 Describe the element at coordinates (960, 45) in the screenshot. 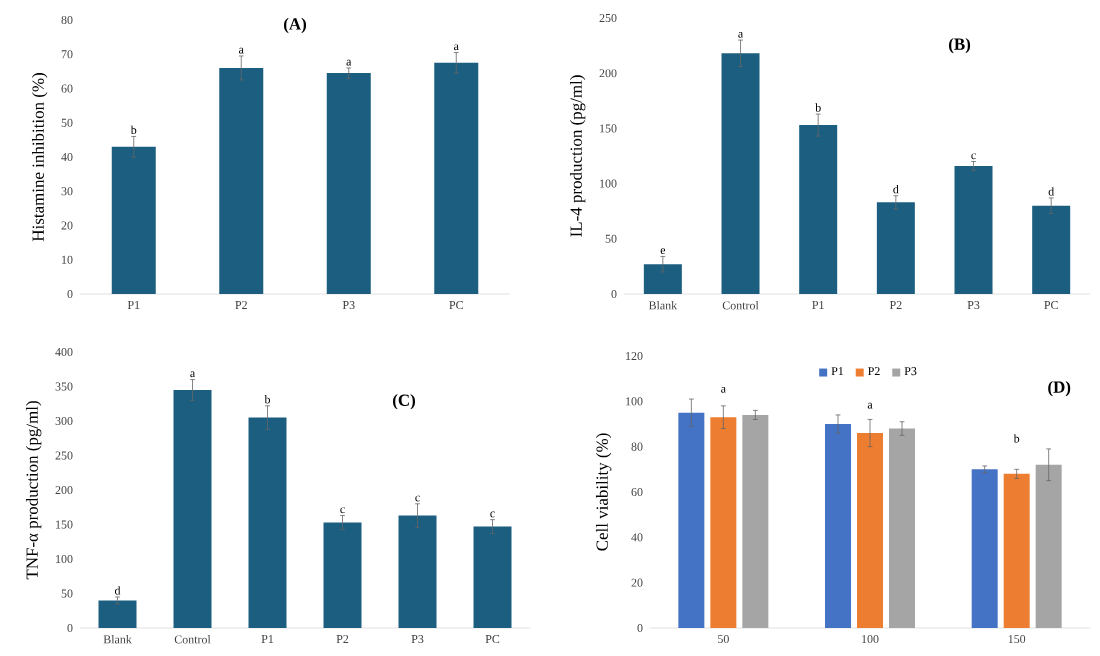

I see `text: (B)` at that location.